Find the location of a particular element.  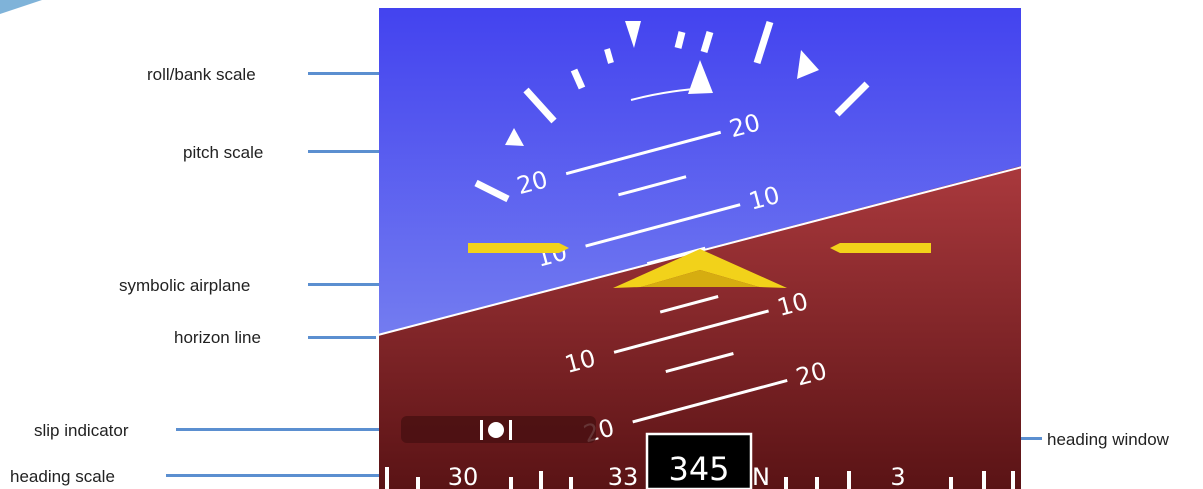

horizon-line-leader is located at coordinates (342, 337).